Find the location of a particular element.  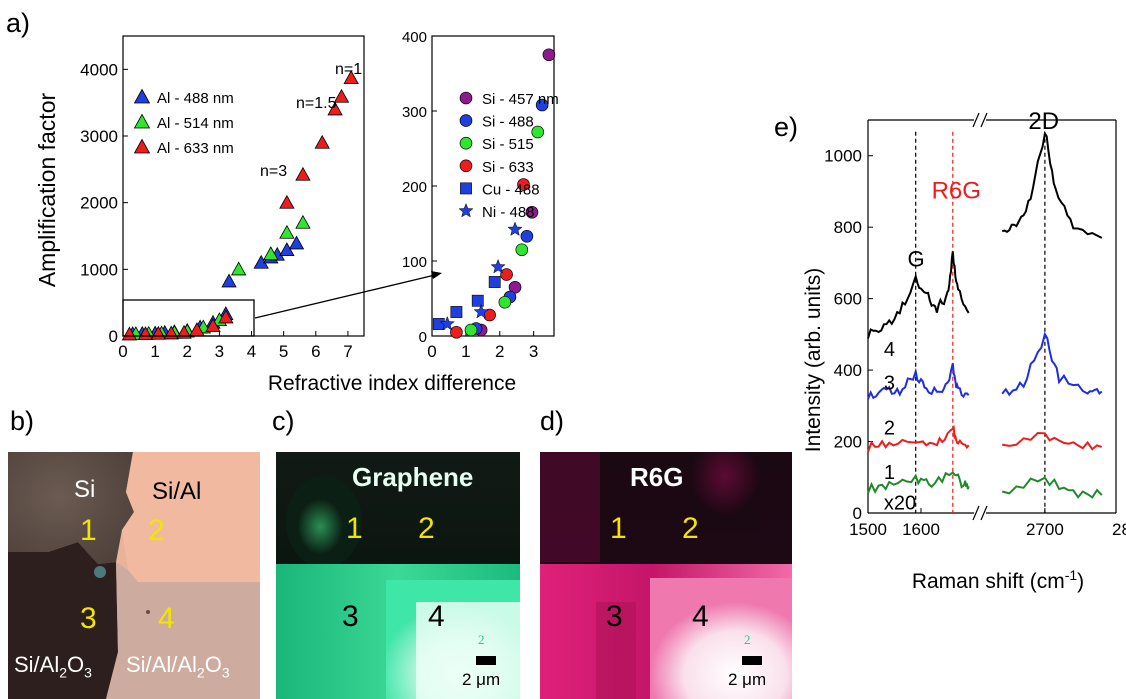

a-left-xtick-label: 2 is located at coordinates (187, 351).